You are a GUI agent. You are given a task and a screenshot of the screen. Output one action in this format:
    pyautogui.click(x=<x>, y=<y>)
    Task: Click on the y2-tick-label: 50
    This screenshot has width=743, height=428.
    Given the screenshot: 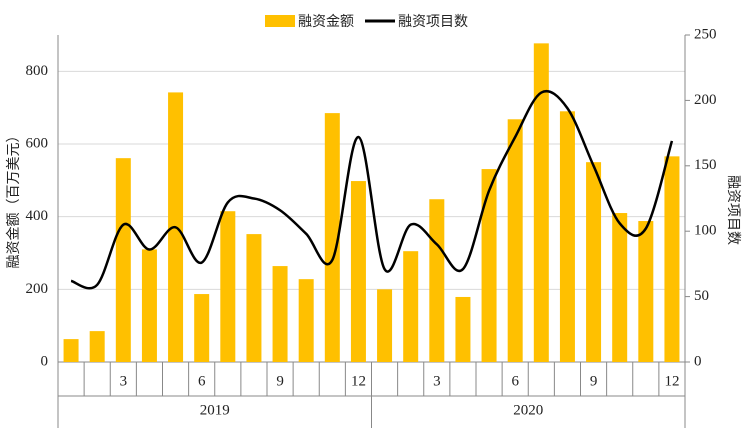 What is the action you would take?
    pyautogui.click(x=701, y=296)
    